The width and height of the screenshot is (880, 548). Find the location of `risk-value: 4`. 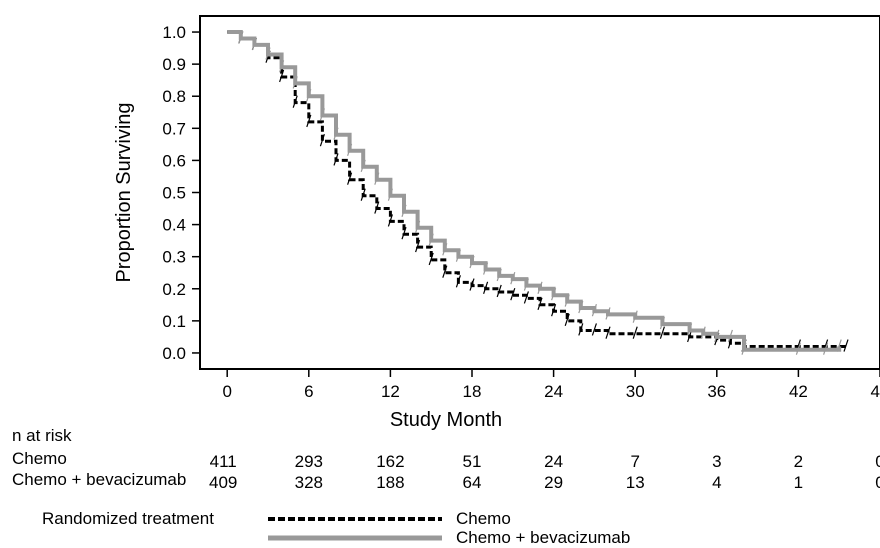

risk-value: 4 is located at coordinates (716, 482).